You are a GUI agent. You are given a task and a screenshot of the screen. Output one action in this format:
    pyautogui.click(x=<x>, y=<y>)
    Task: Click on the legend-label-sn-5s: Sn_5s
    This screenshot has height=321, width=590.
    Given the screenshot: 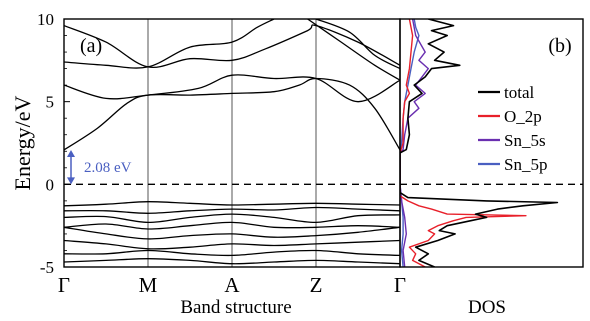 What is the action you would take?
    pyautogui.click(x=525, y=140)
    